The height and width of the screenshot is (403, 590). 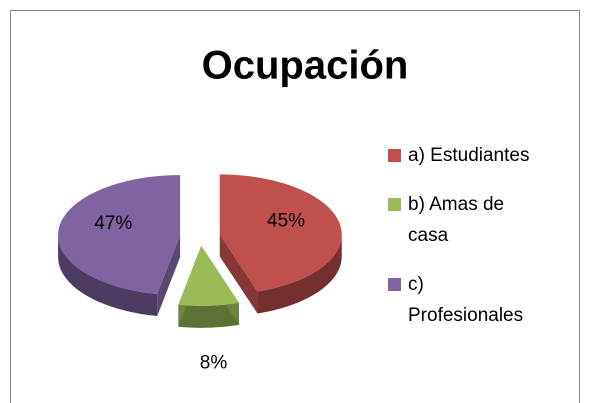 I want to click on data-label: 45%, so click(x=286, y=220).